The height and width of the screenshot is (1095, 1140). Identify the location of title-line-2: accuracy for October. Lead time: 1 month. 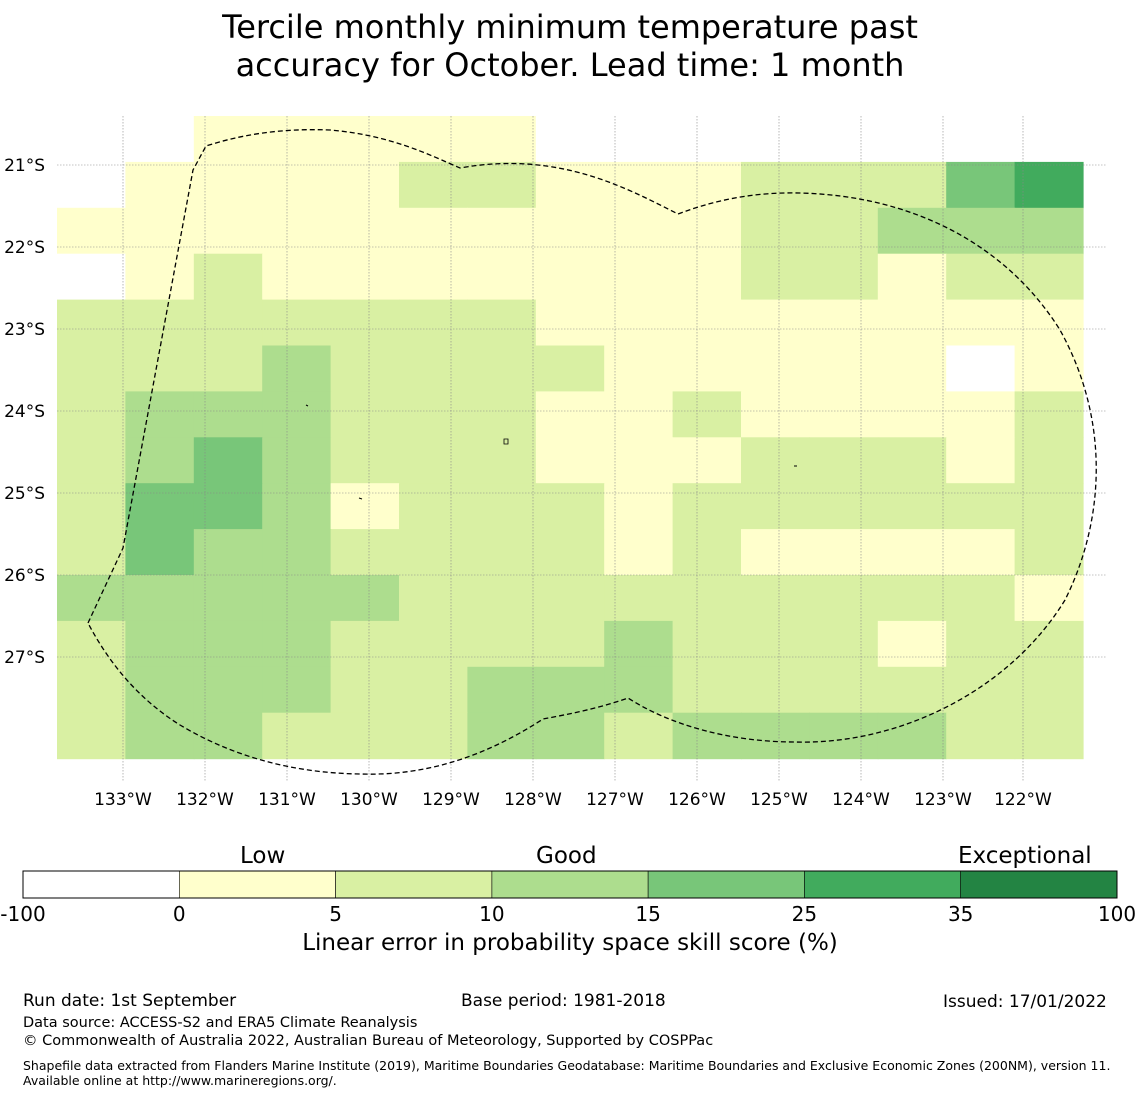
(570, 65).